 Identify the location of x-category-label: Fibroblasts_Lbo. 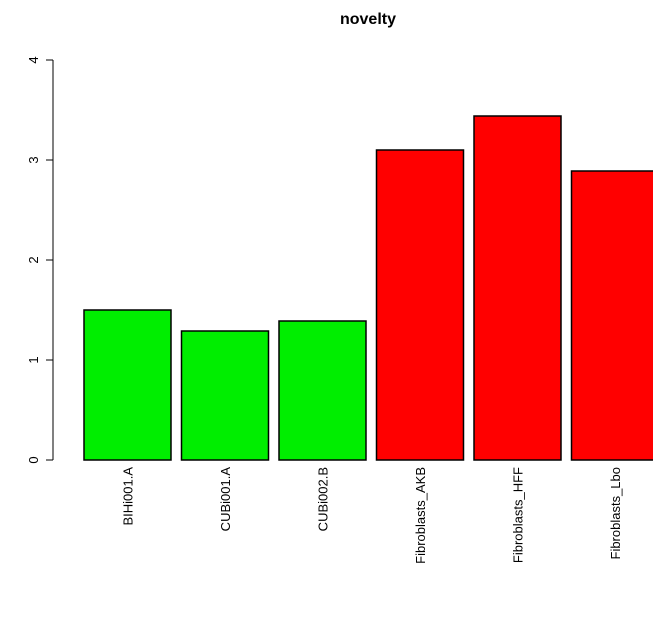
(615, 513).